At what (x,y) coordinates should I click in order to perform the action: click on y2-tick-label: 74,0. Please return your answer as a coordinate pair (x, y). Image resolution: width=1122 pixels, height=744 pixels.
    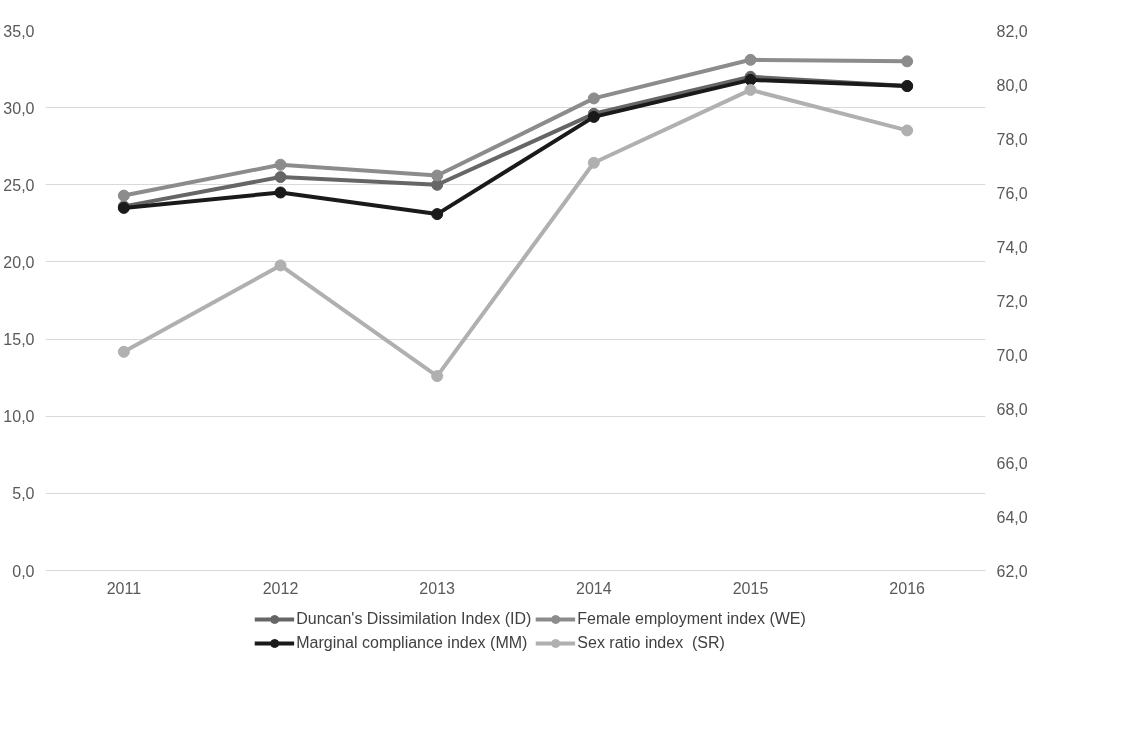
    Looking at the image, I should click on (1012, 247).